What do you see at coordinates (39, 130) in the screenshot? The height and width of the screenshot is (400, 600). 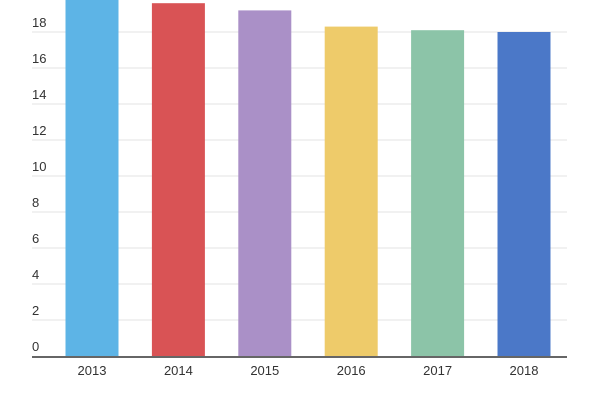 I see `y-tick-label: 12` at bounding box center [39, 130].